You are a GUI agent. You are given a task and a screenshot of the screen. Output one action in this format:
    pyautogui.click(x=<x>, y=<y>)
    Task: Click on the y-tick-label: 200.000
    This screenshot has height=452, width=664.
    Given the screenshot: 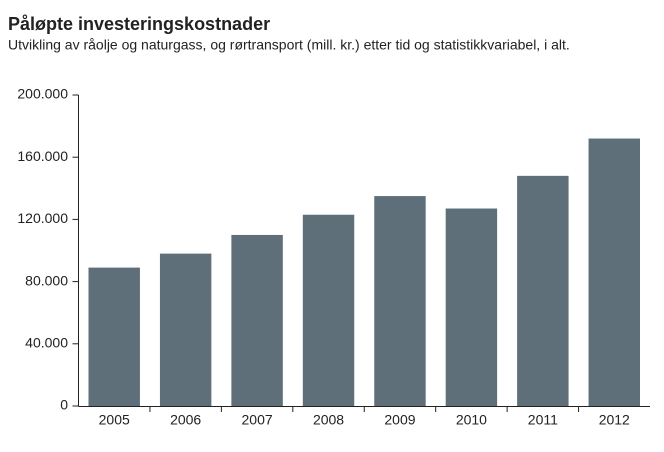 What is the action you would take?
    pyautogui.click(x=42, y=94)
    